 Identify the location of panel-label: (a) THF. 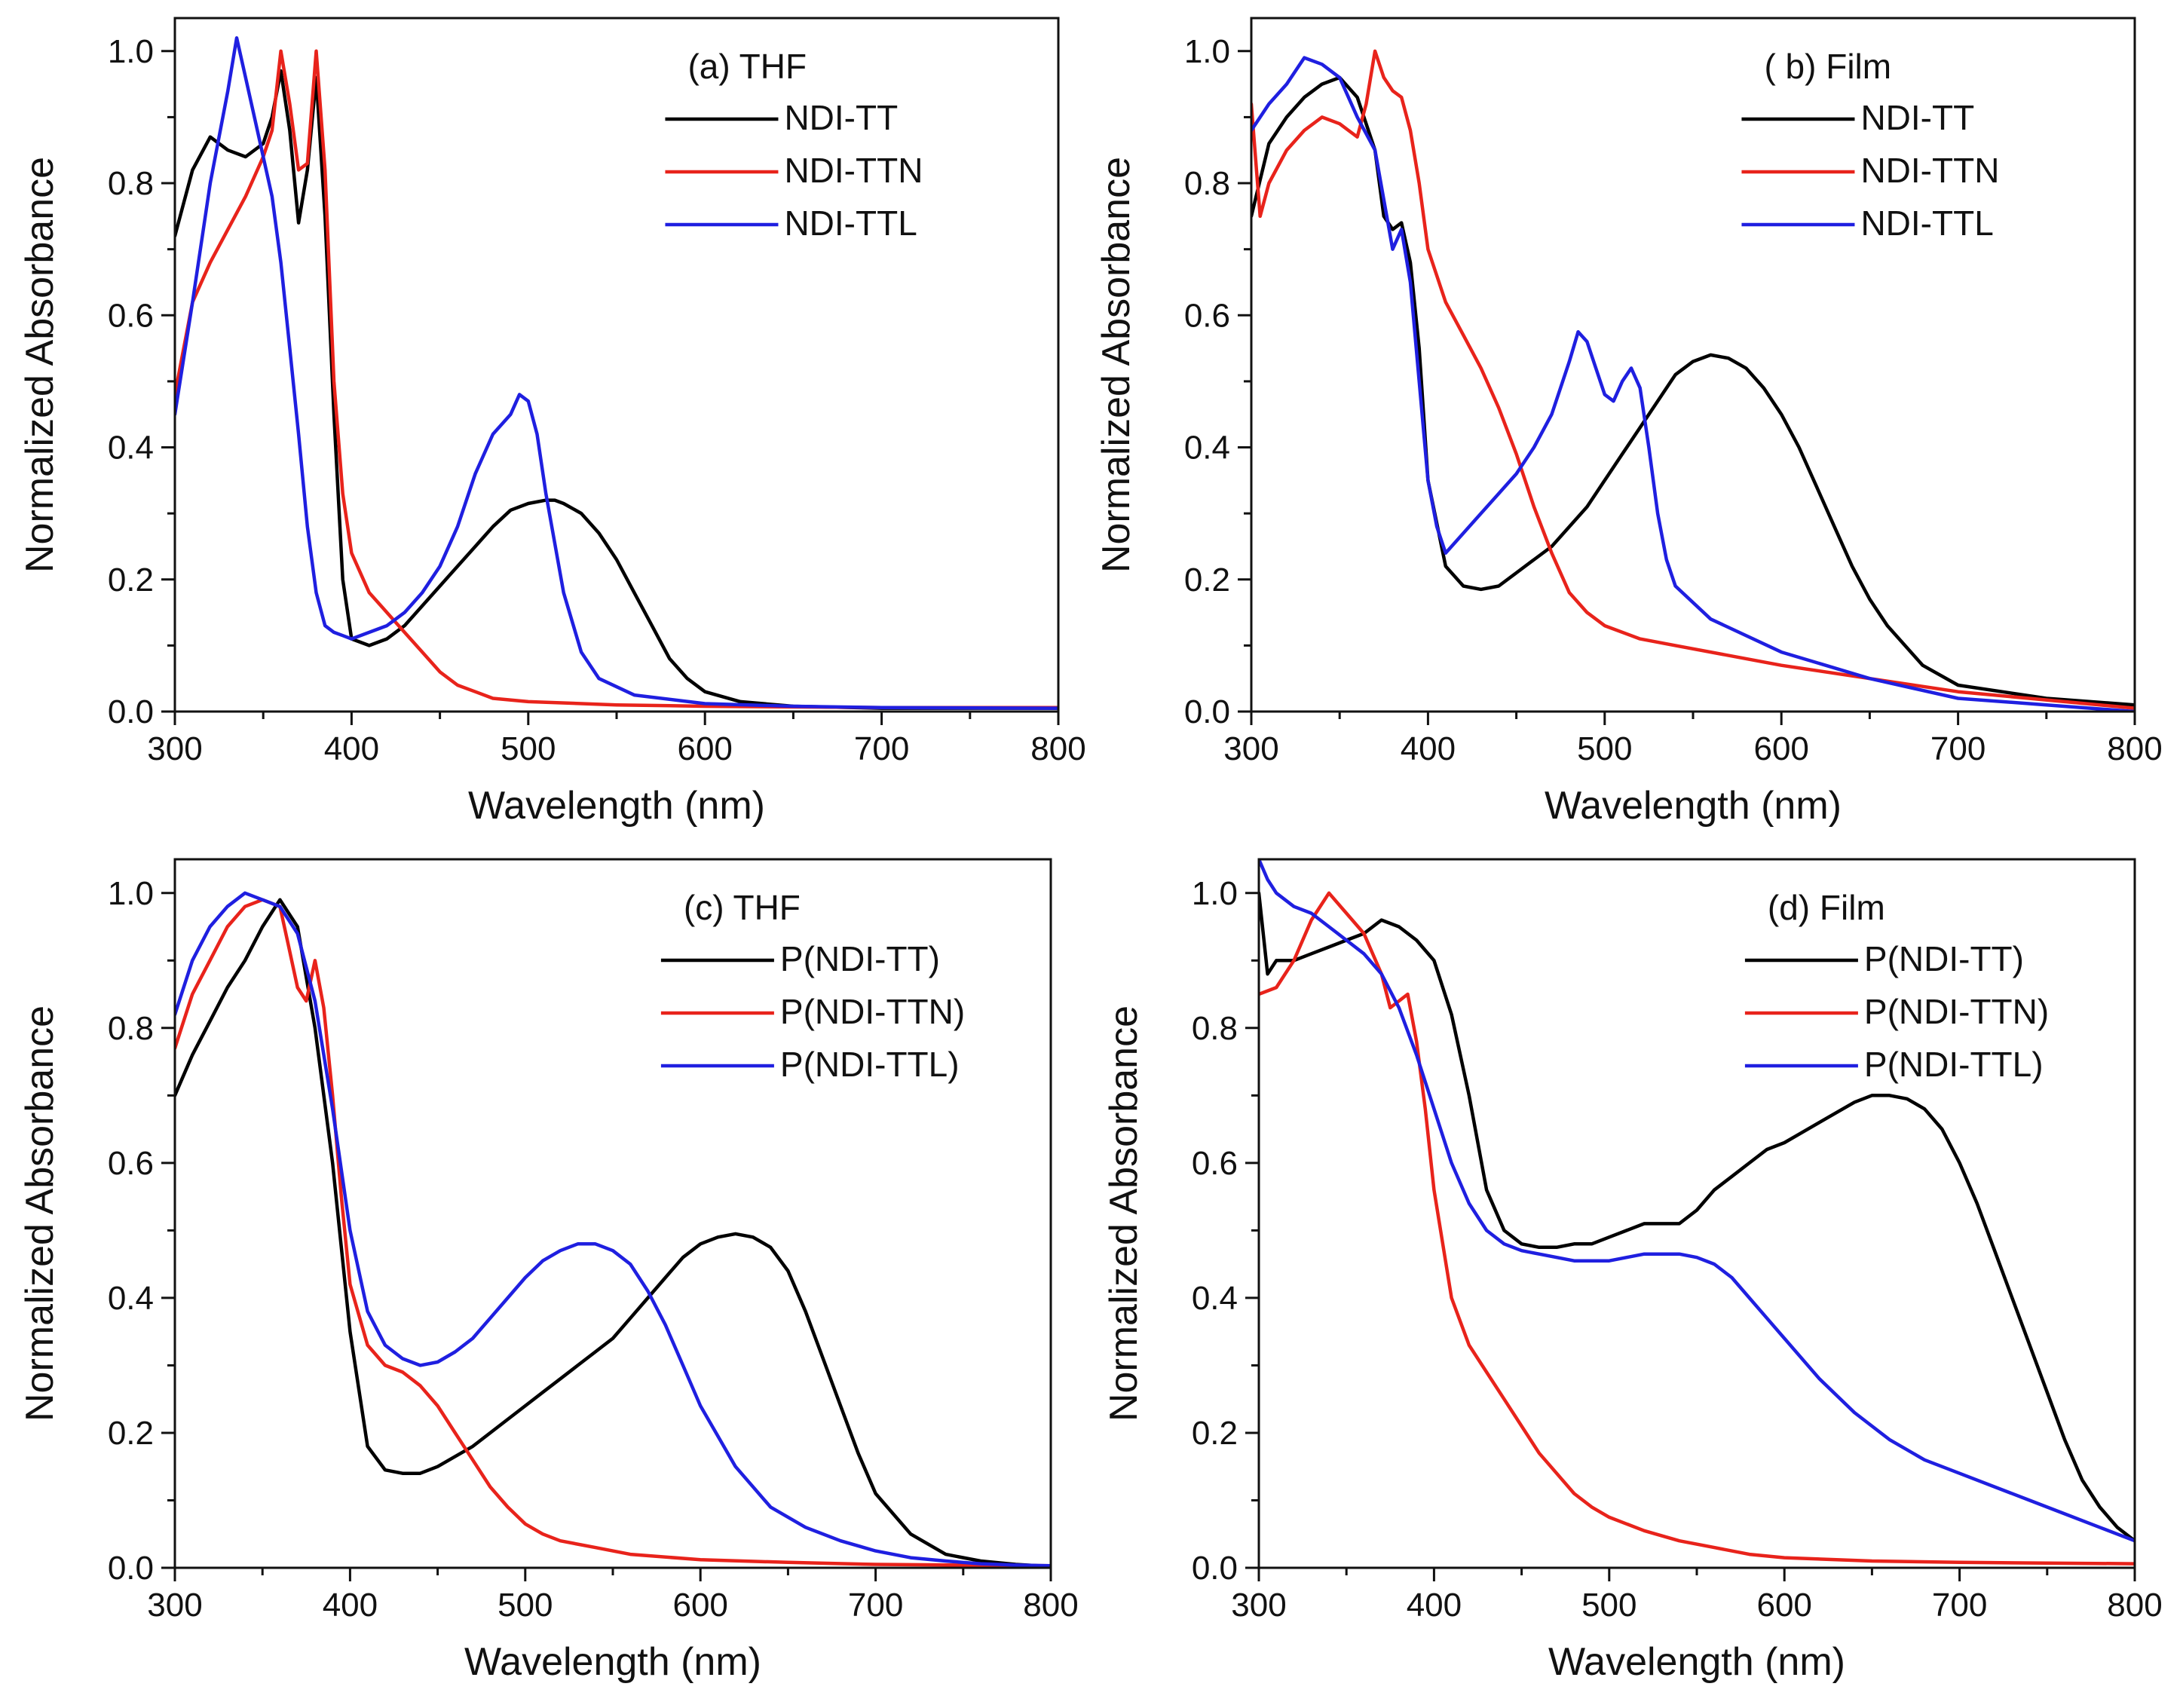
(747, 67).